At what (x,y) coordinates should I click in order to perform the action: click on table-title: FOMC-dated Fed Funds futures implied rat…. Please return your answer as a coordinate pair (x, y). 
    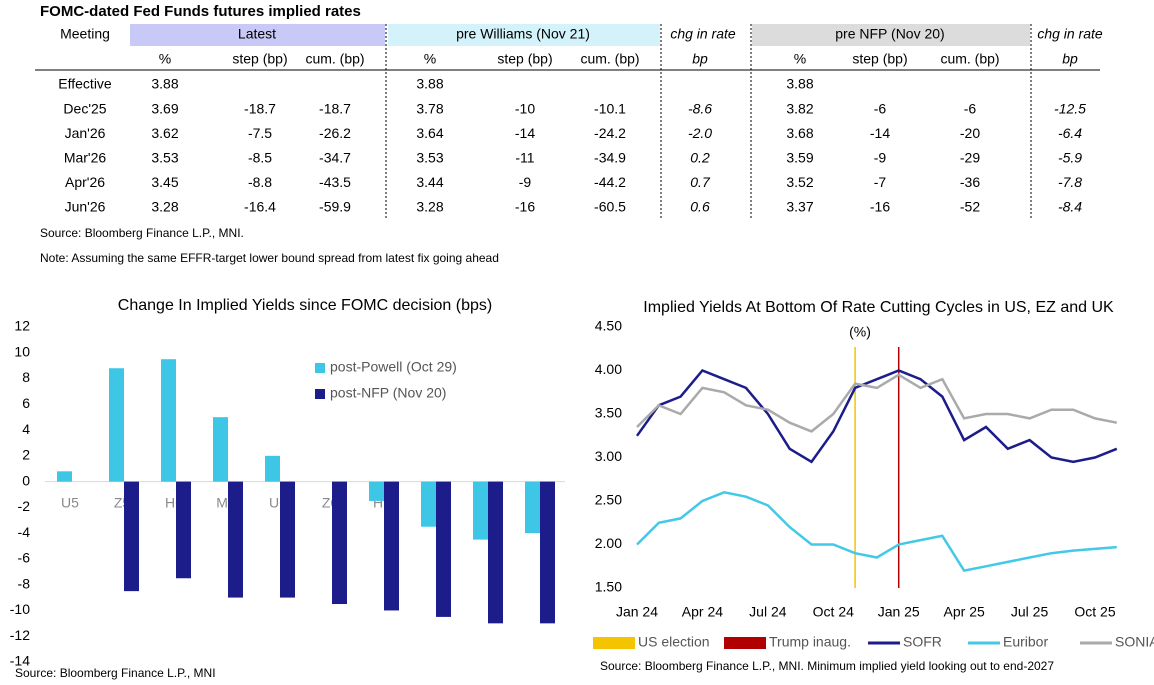
    Looking at the image, I should click on (200, 11).